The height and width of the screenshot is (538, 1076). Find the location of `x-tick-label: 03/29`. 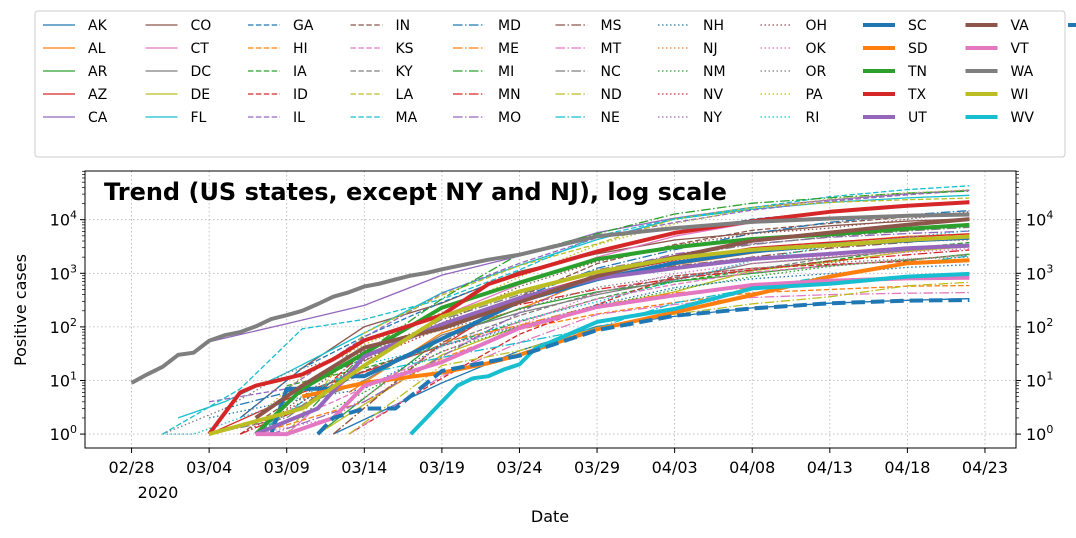

x-tick-label: 03/29 is located at coordinates (597, 467).